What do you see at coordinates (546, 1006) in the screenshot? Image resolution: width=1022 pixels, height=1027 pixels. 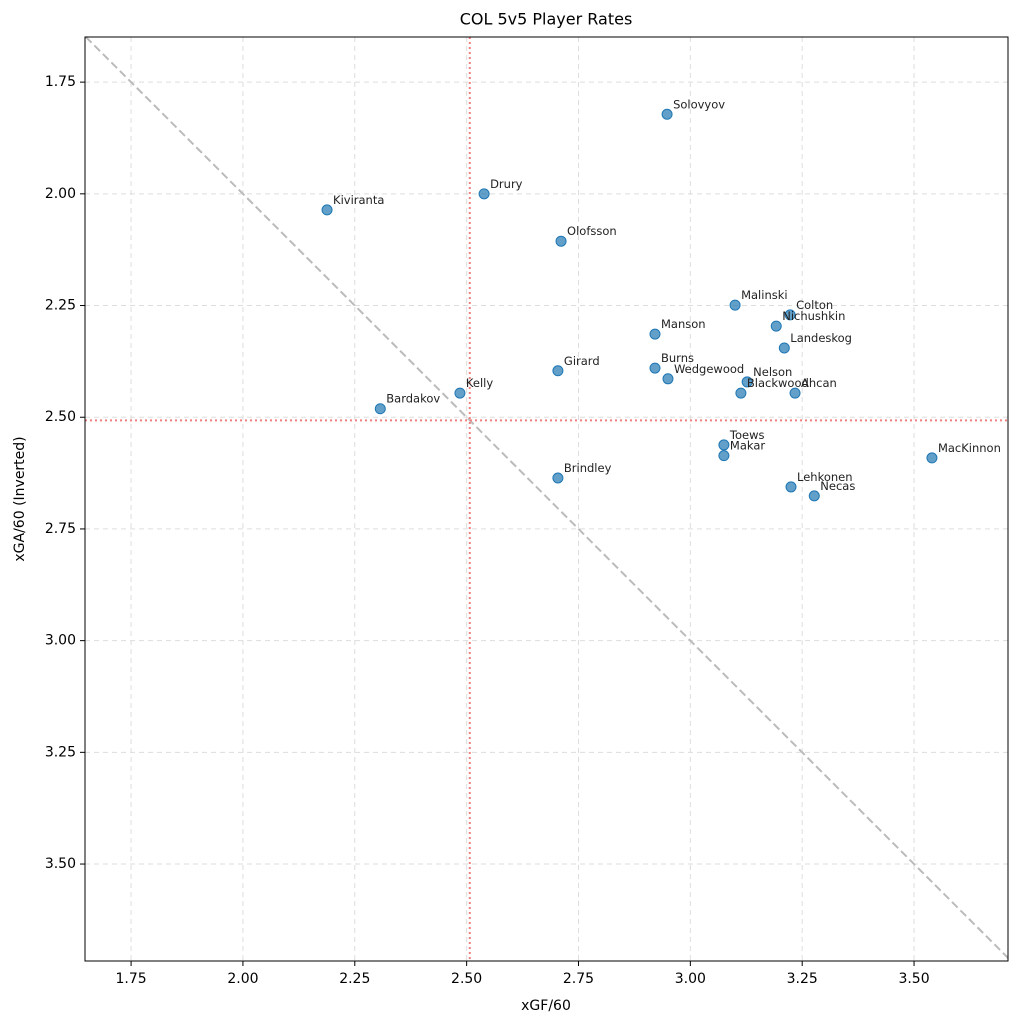 I see `x-axis-label: xGF/60` at bounding box center [546, 1006].